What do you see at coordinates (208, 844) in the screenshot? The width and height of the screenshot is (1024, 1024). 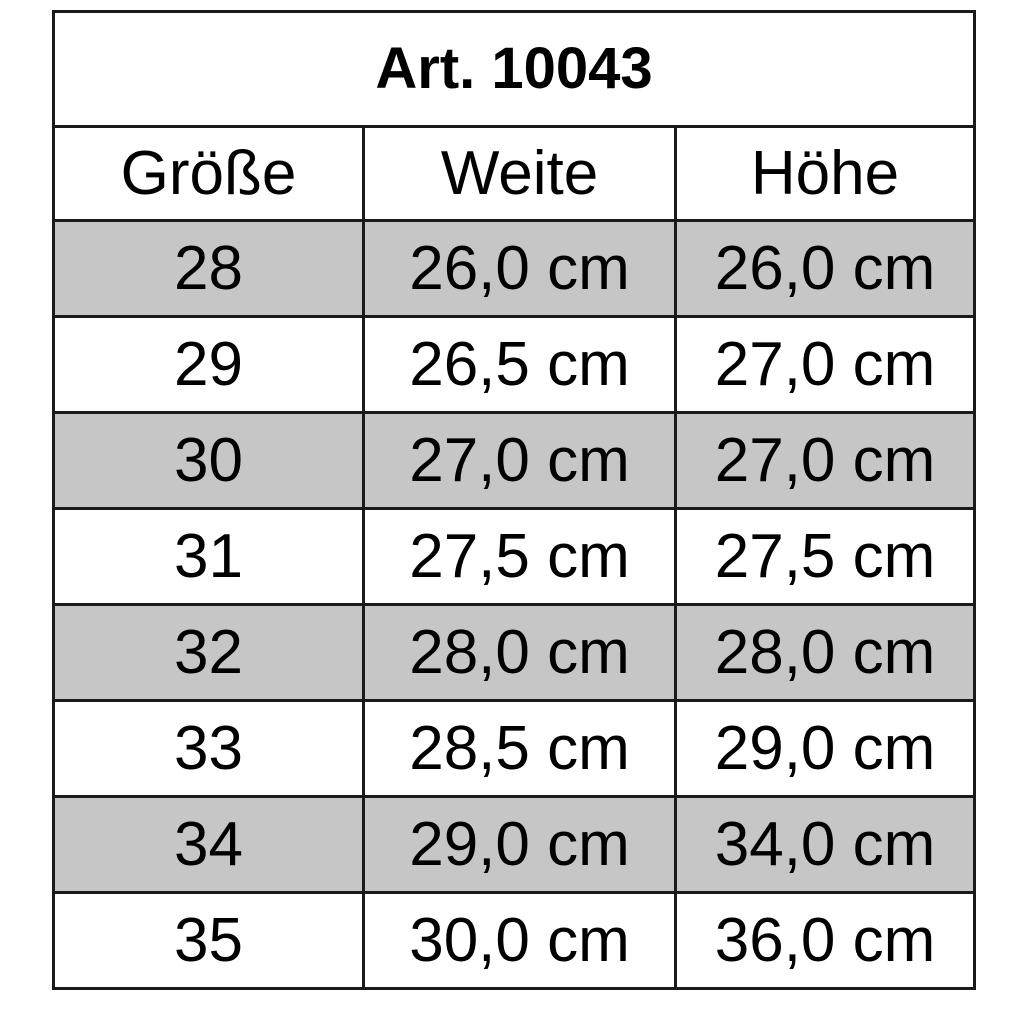 I see `cell-size: 34` at bounding box center [208, 844].